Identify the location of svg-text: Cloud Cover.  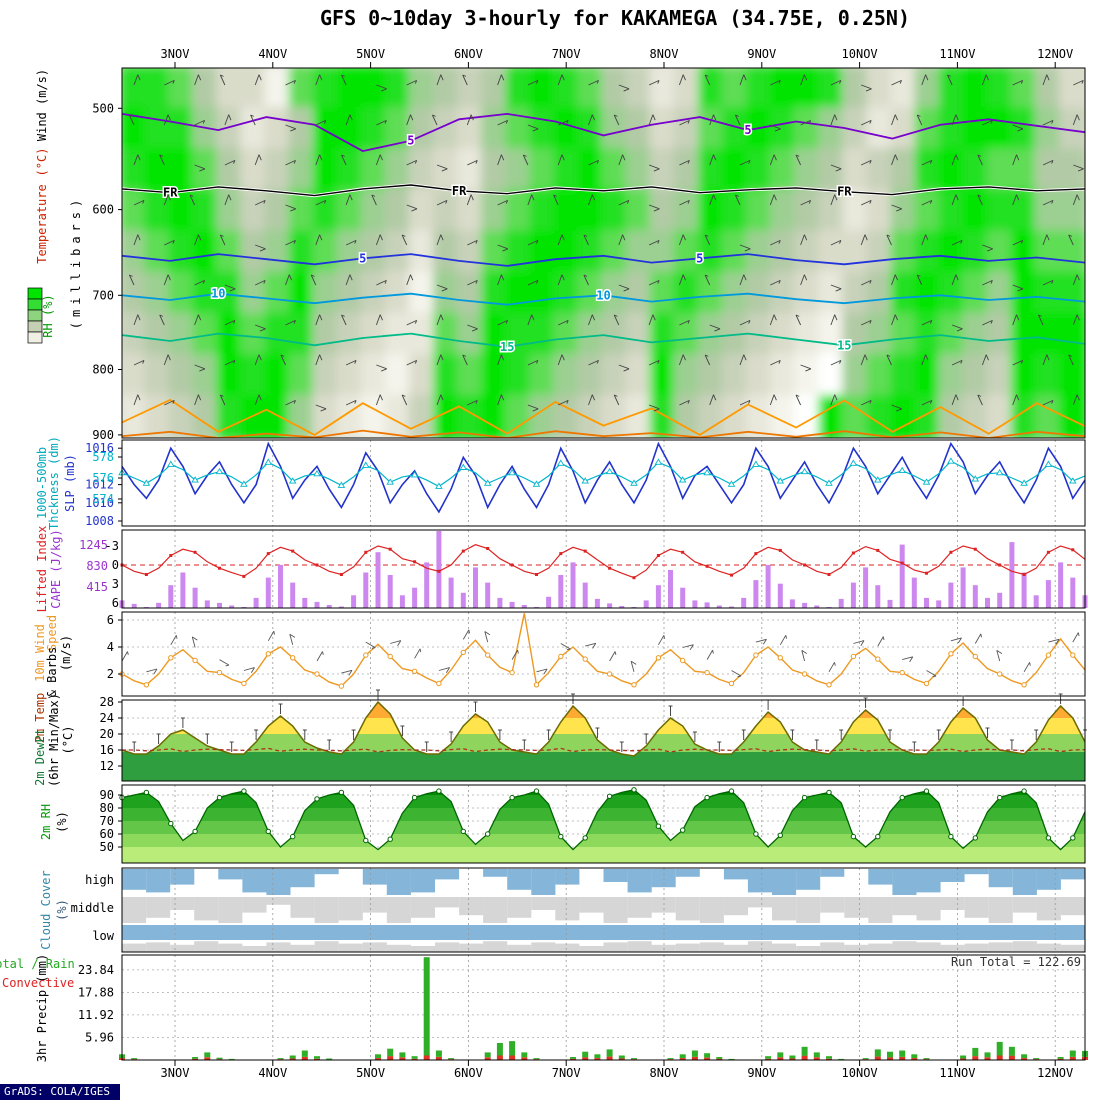
(46, 909).